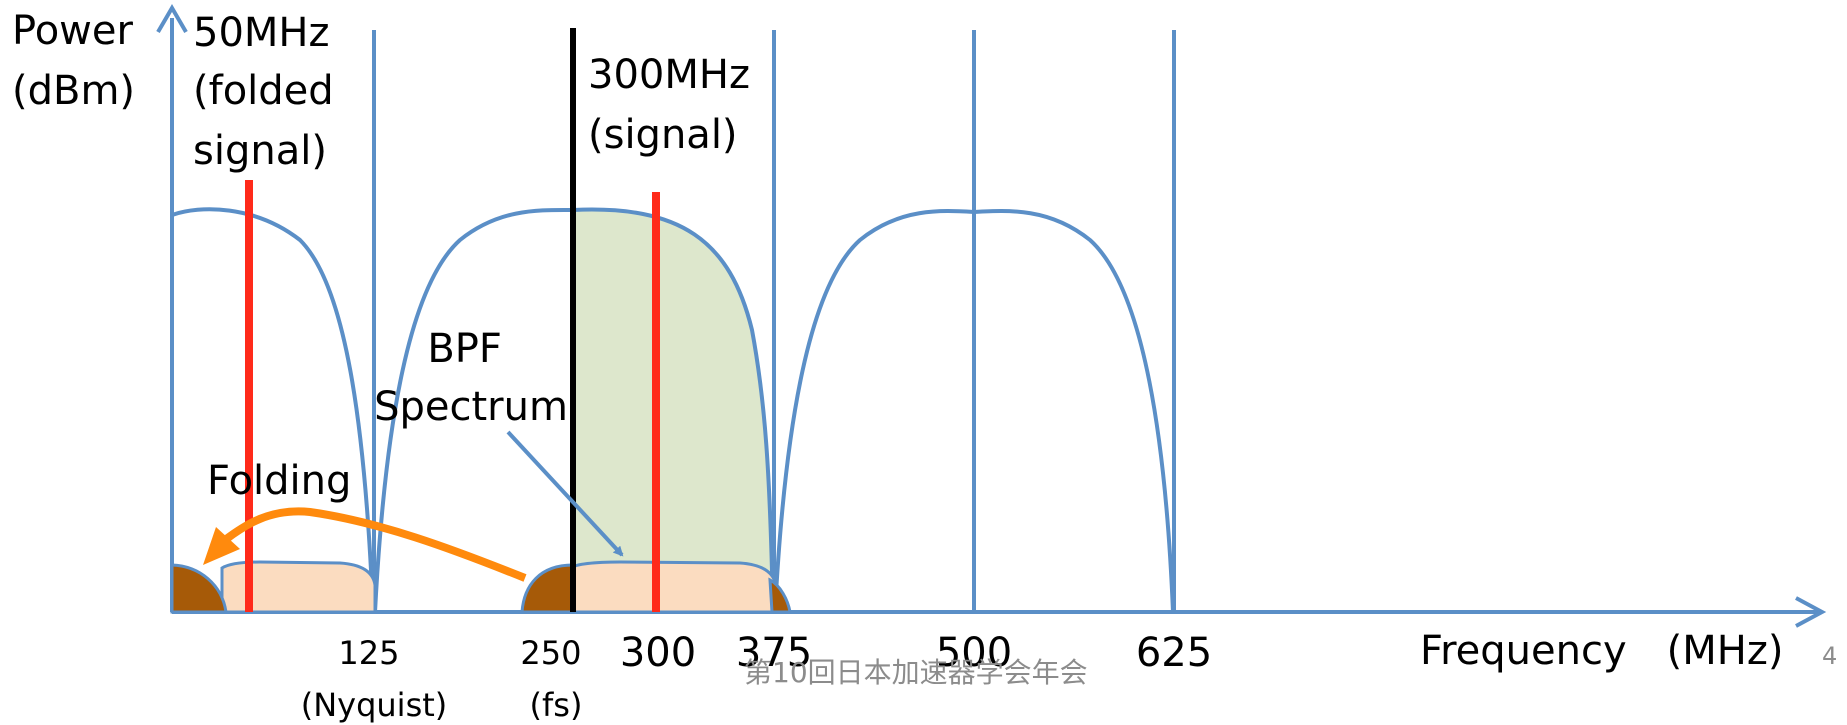 This screenshot has width=1847, height=725. What do you see at coordinates (79, 61) in the screenshot?
I see `y-axis-label: Power (dBm)` at bounding box center [79, 61].